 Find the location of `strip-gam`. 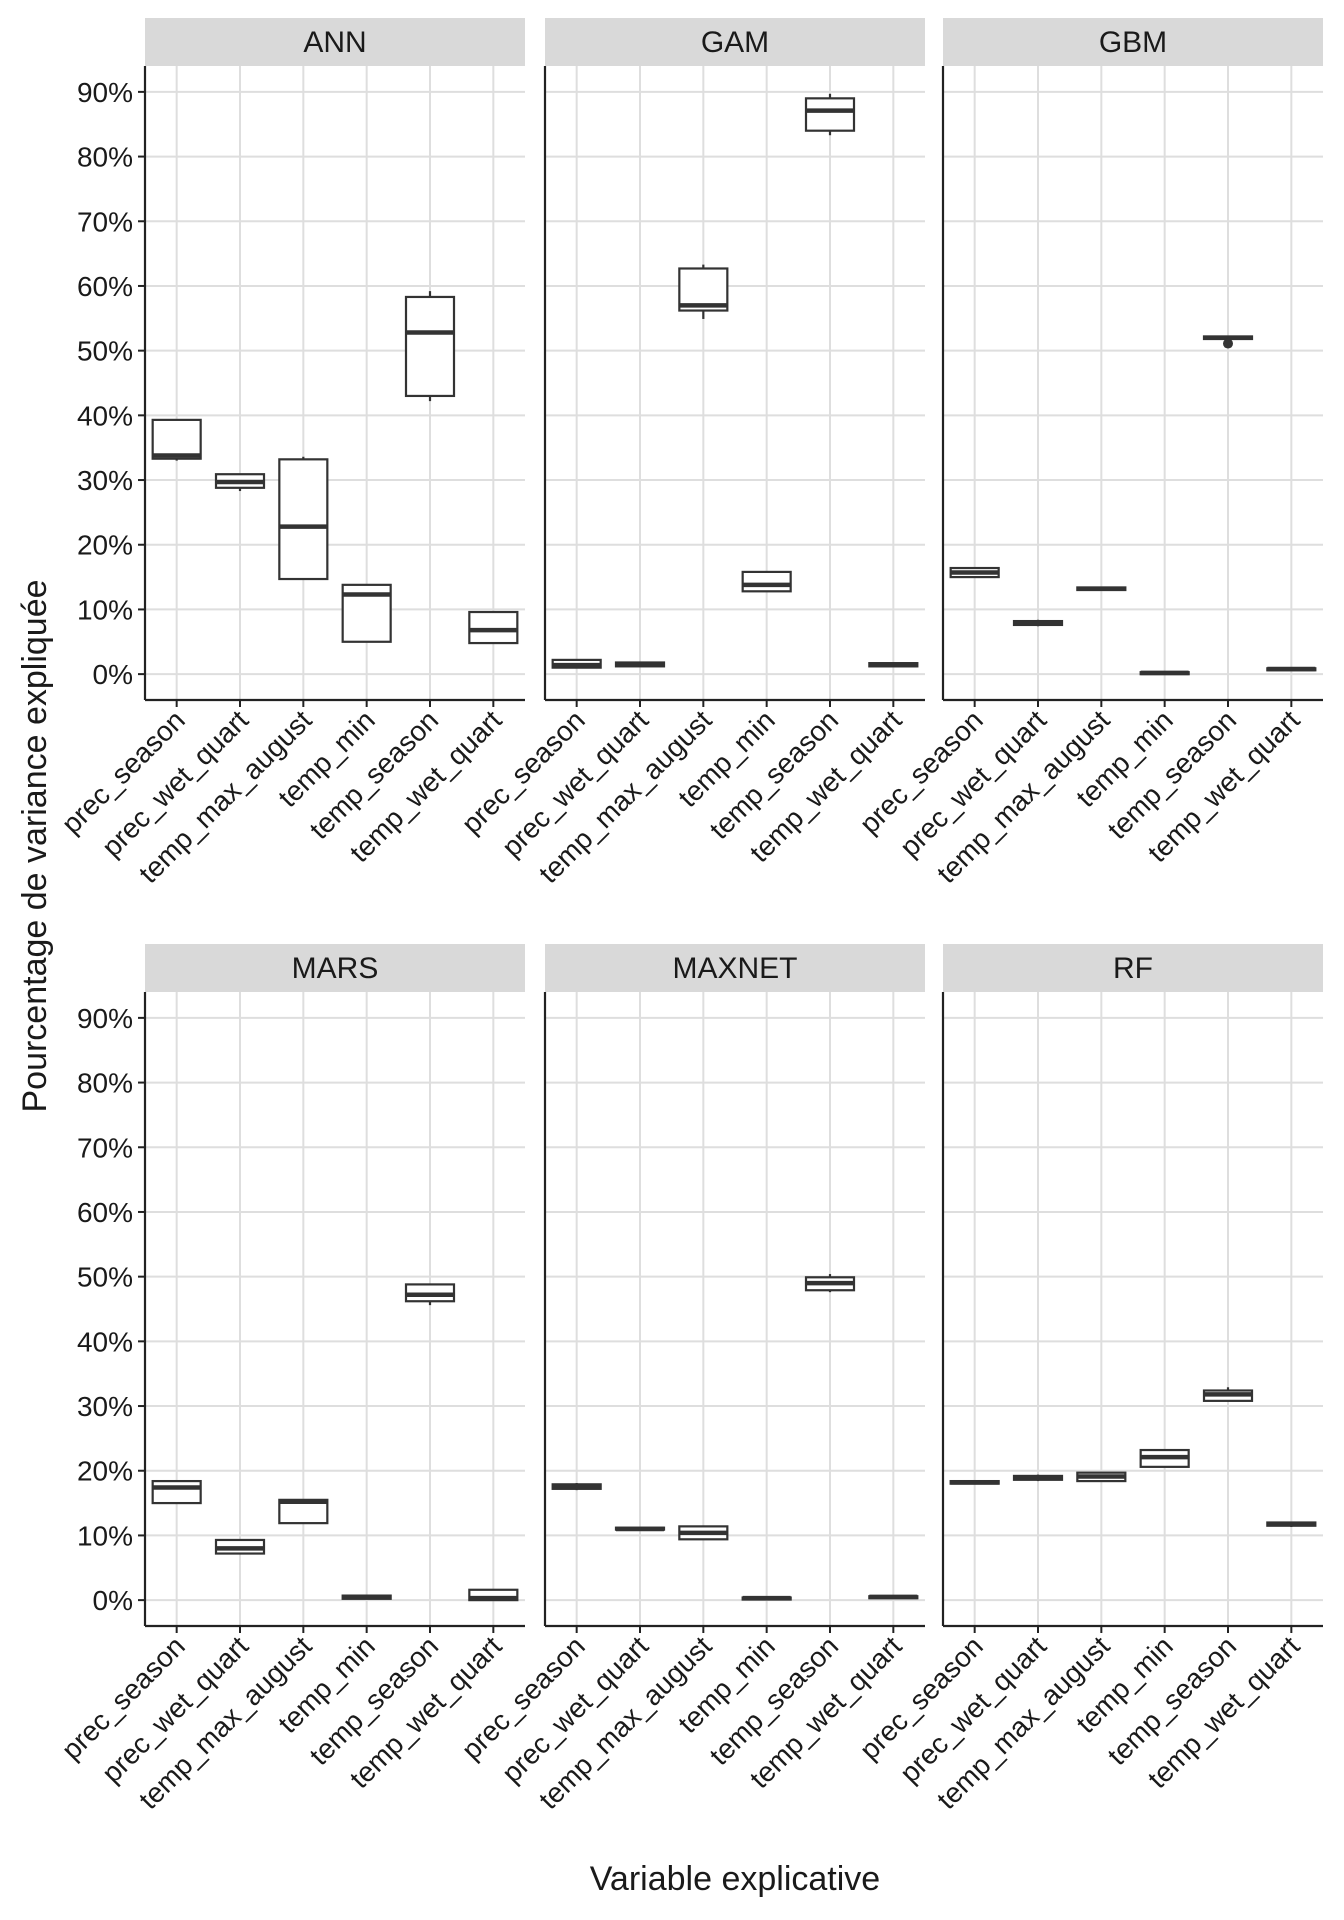

strip-gam is located at coordinates (735, 42).